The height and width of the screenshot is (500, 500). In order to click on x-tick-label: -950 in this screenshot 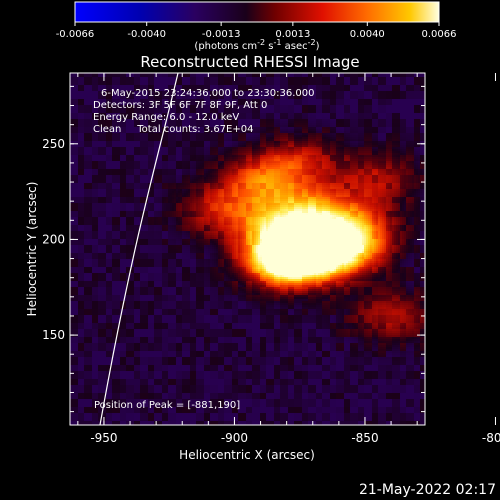, I will do `click(103, 438)`.